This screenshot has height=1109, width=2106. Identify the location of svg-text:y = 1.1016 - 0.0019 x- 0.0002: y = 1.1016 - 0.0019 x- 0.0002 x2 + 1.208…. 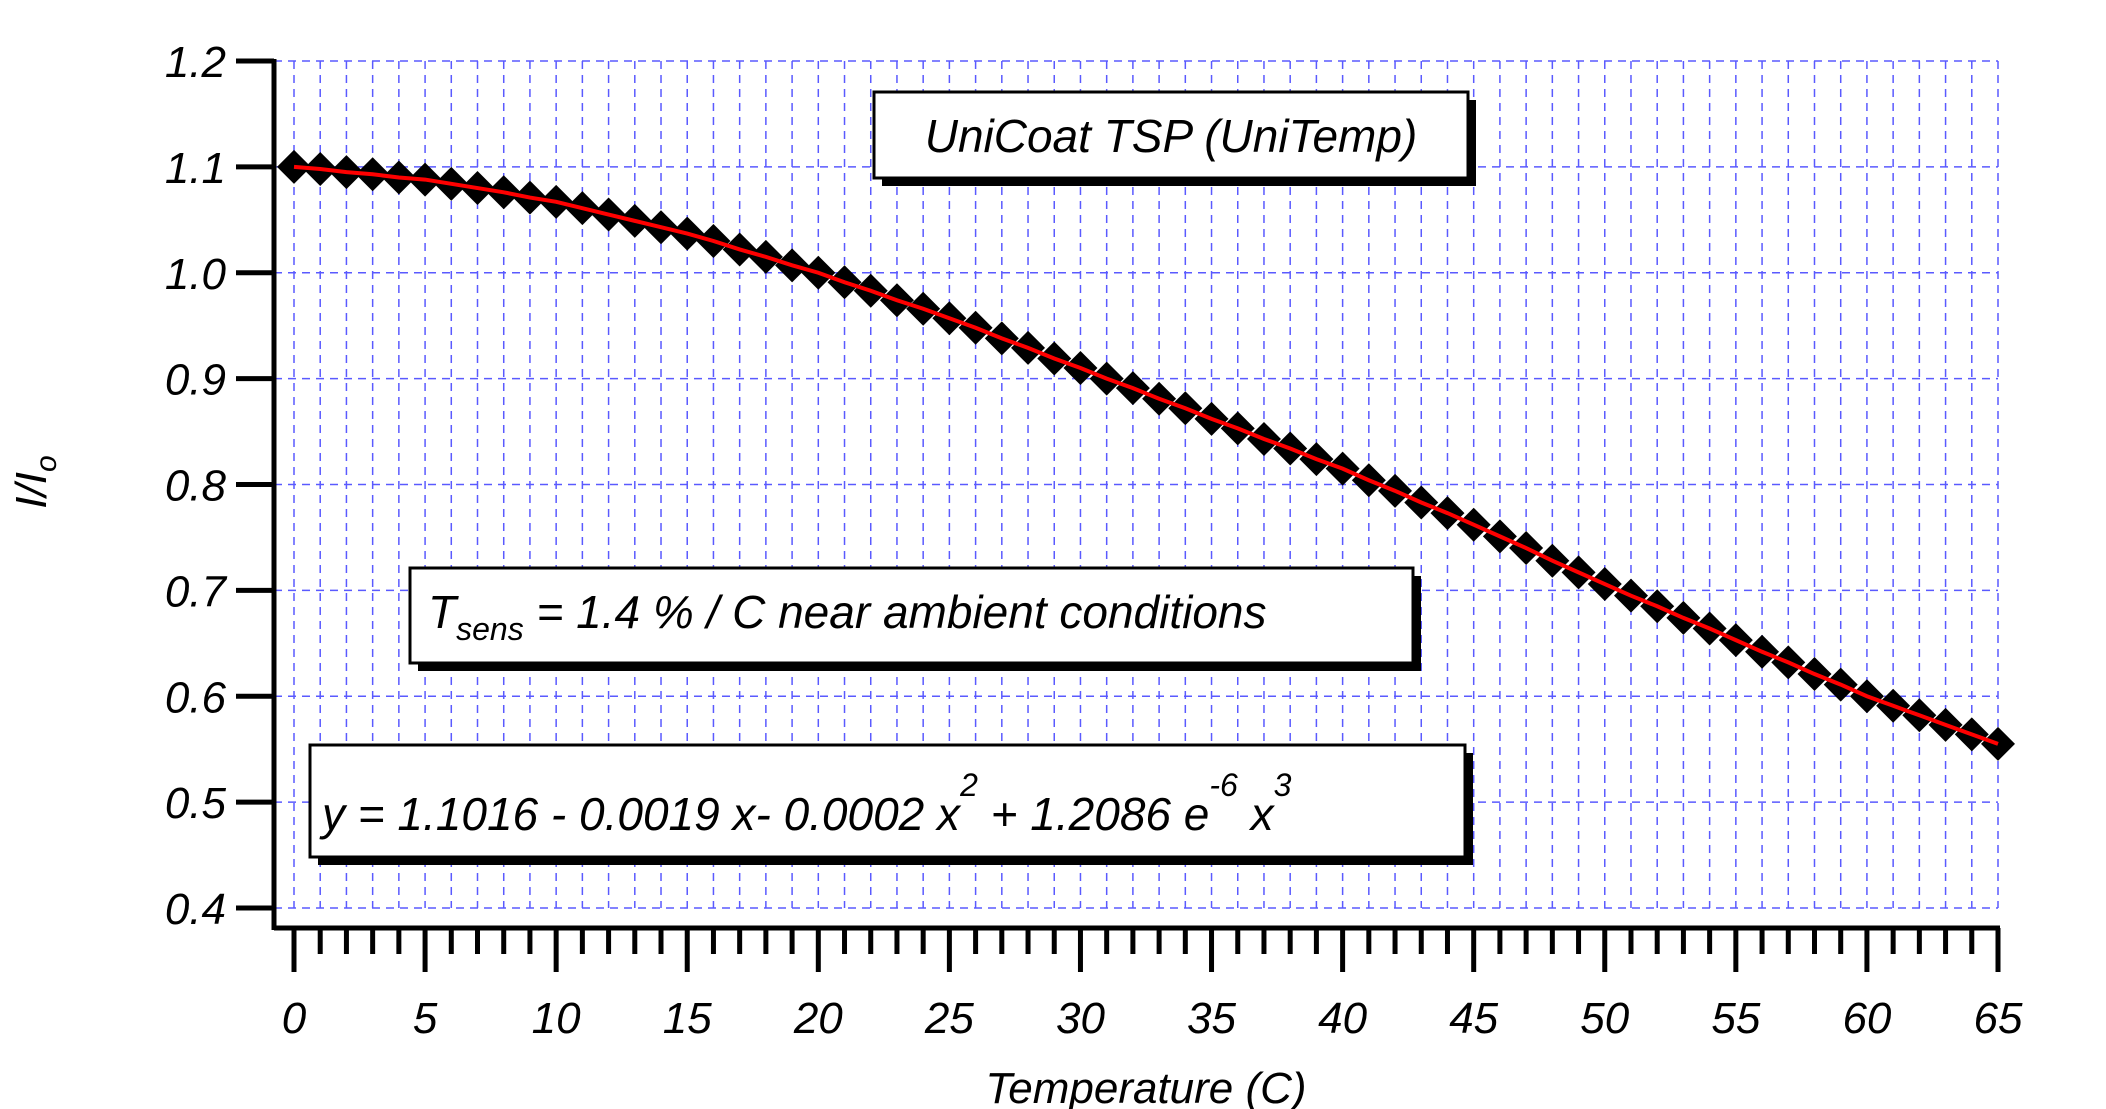
(805, 803).